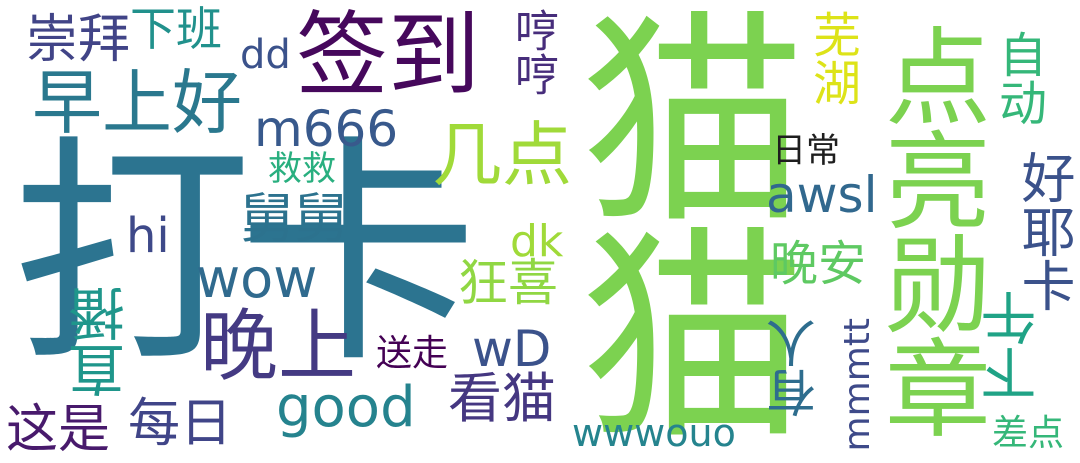 Image resolution: width=1080 pixels, height=463 pixels. What do you see at coordinates (818, 264) in the screenshot?
I see `word-wanan: 晚安` at bounding box center [818, 264].